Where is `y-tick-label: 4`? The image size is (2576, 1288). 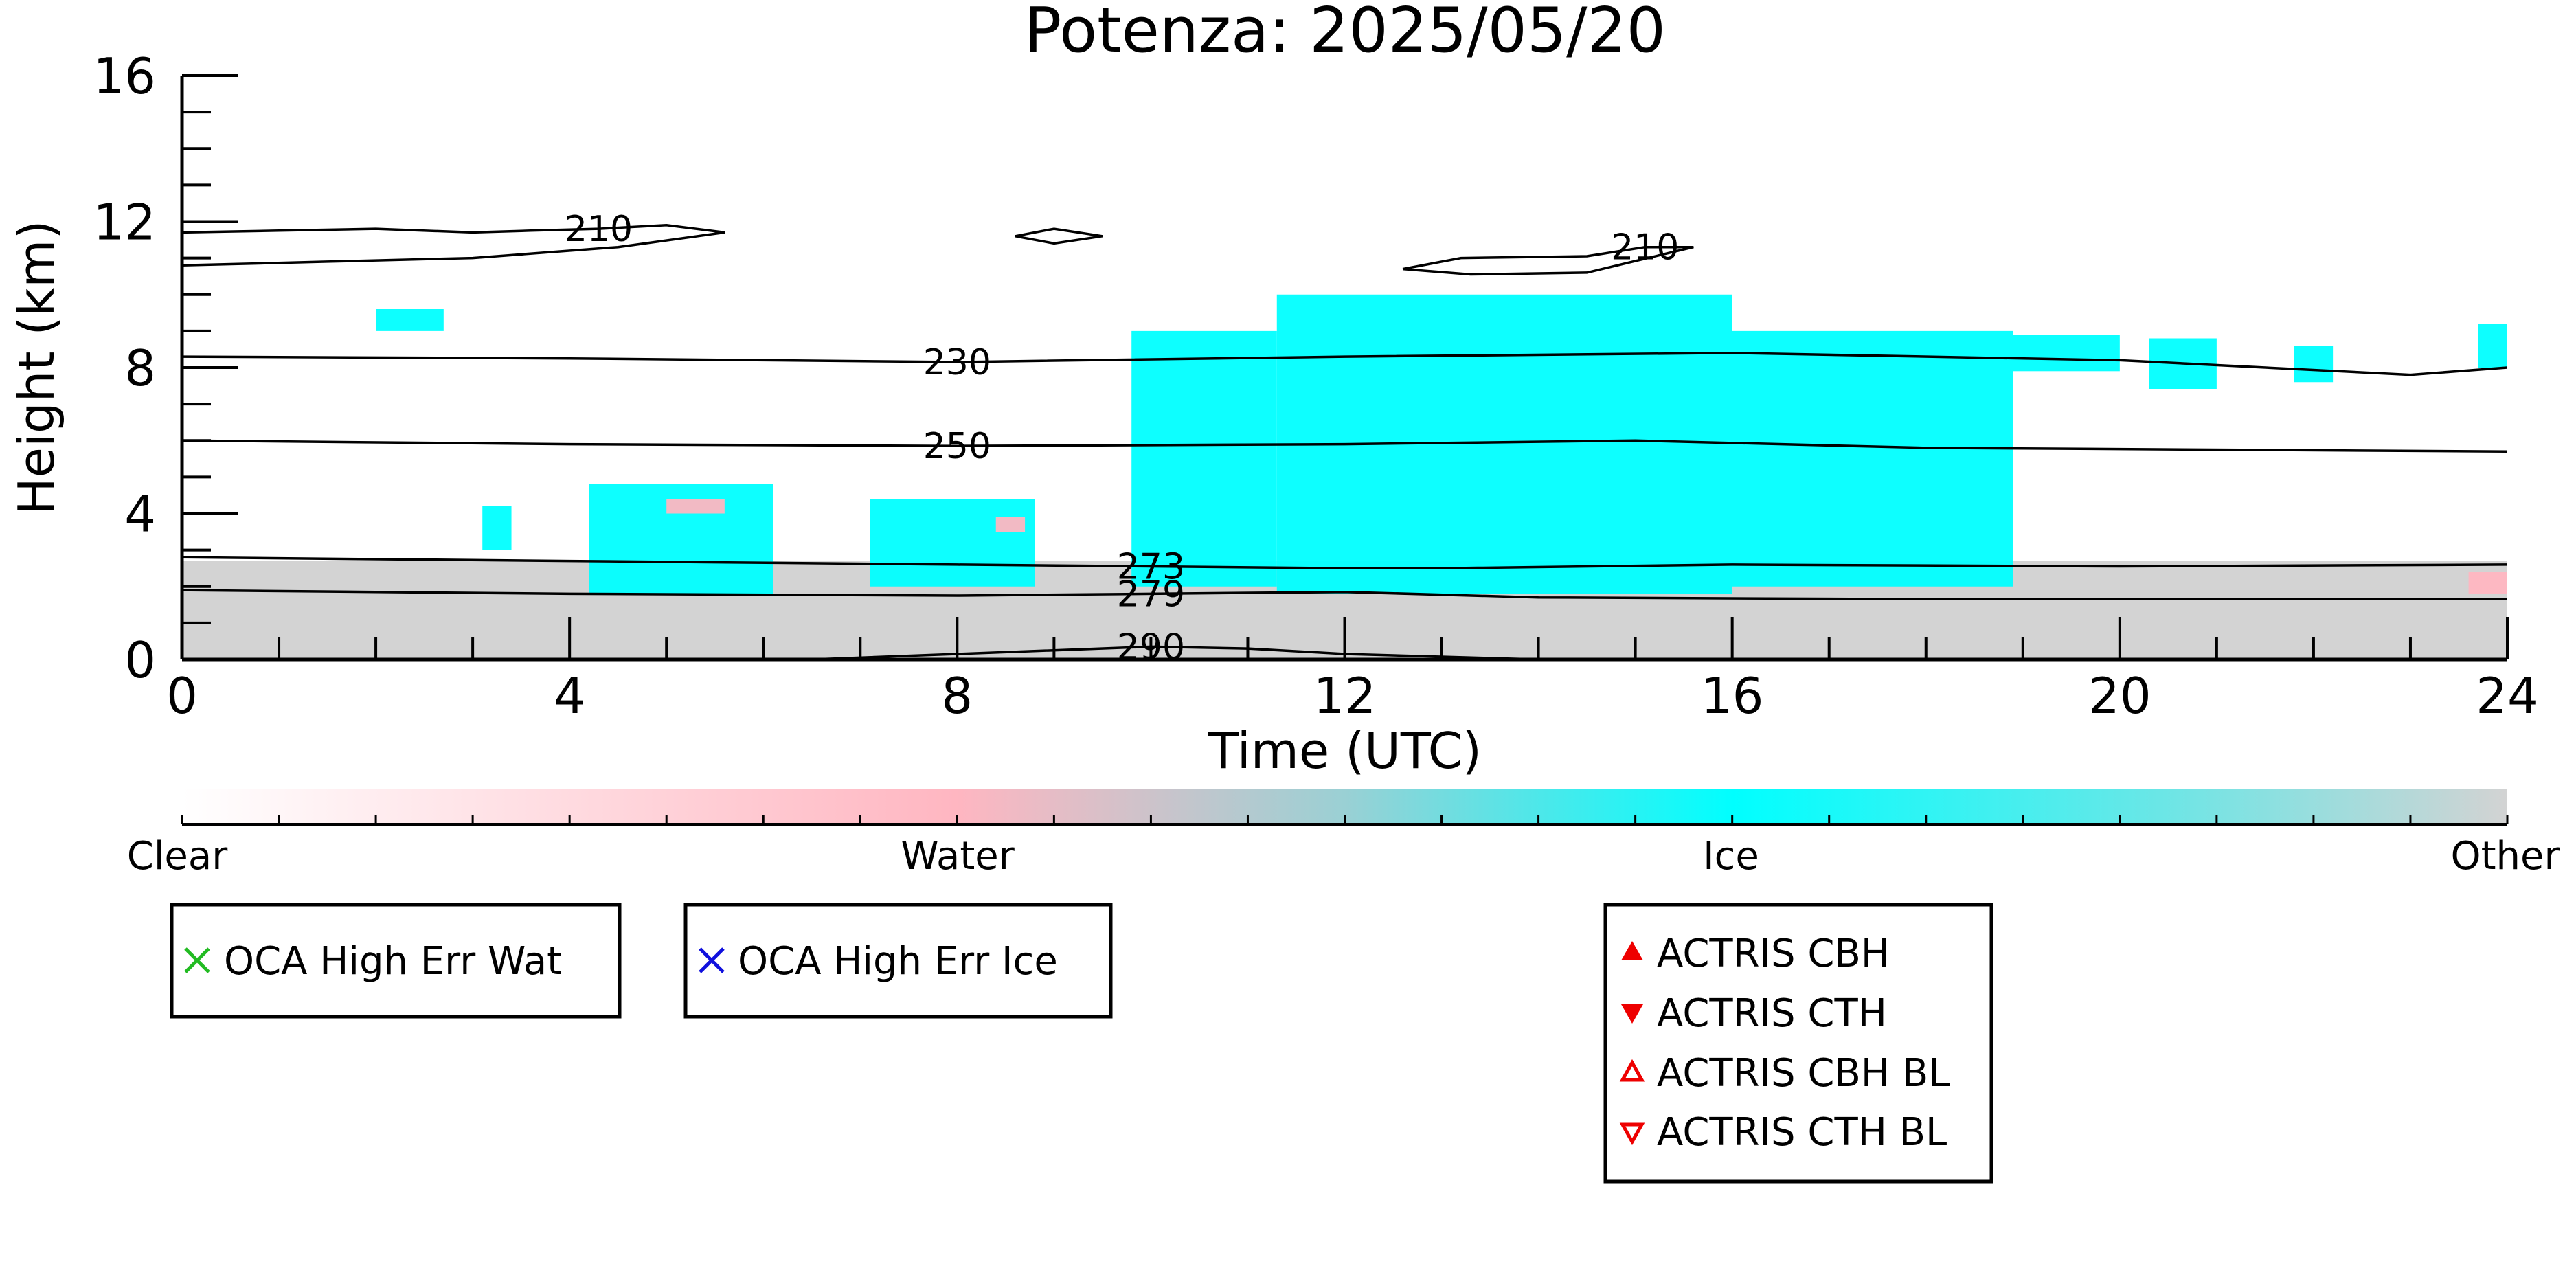 y-tick-label: 4 is located at coordinates (140, 514).